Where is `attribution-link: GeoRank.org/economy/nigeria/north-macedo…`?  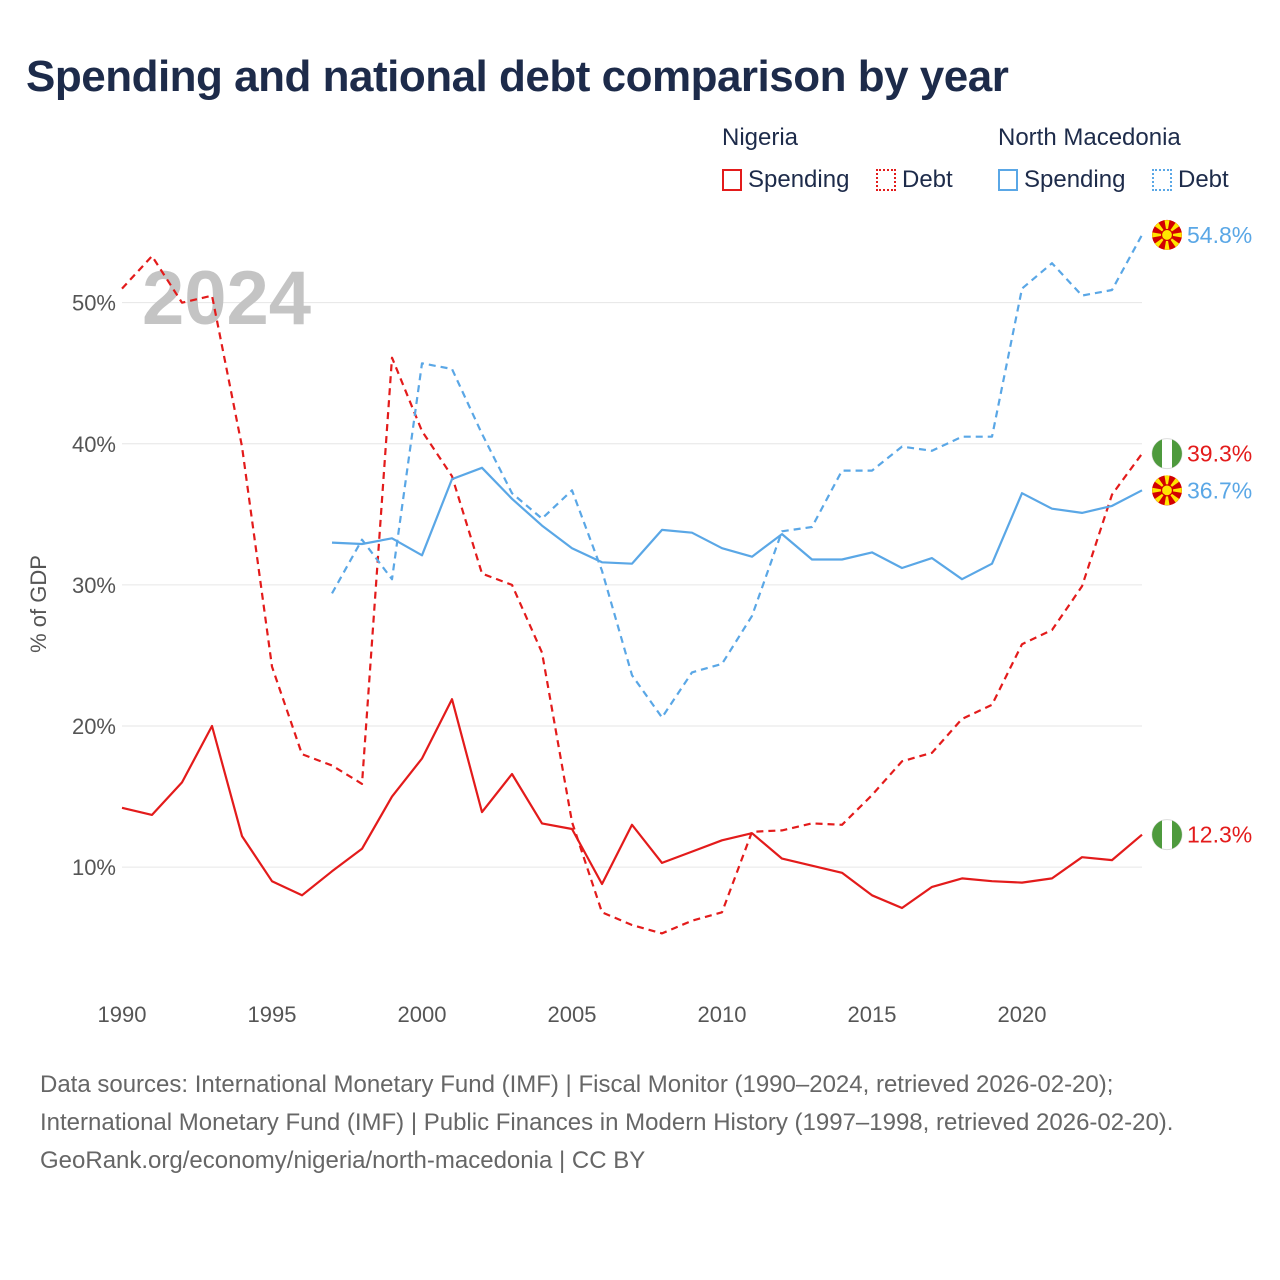 attribution-link: GeoRank.org/economy/nigeria/north-macedo… is located at coordinates (343, 1160).